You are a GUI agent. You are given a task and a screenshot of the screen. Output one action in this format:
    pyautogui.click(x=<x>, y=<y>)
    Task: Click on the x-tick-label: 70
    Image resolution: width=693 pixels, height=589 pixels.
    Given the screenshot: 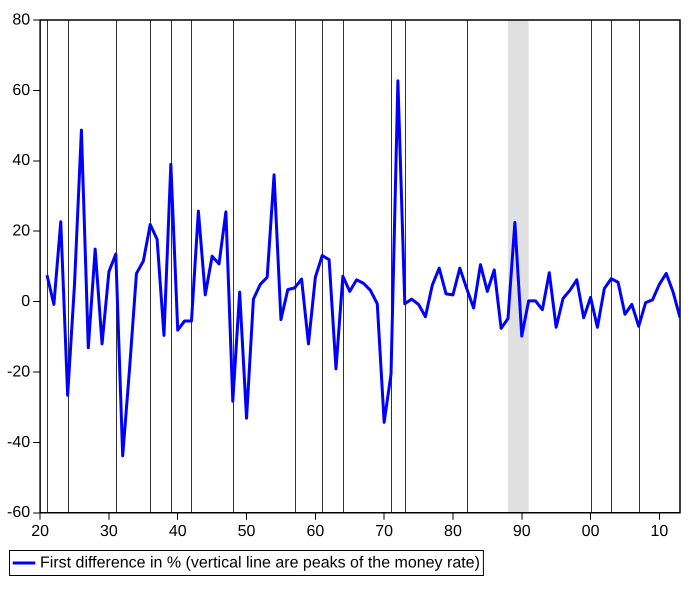 What is the action you would take?
    pyautogui.click(x=384, y=531)
    